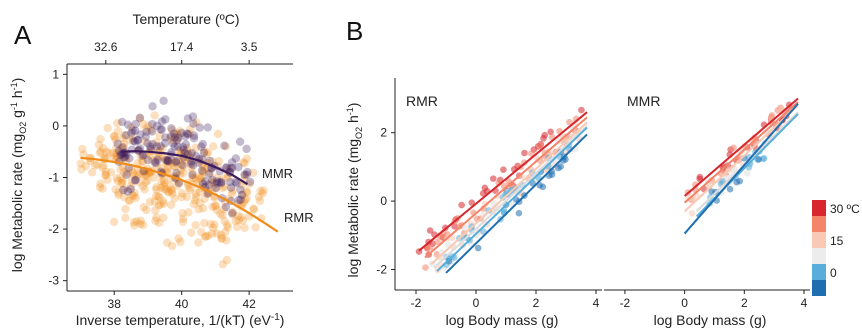 Image resolution: width=862 pixels, height=331 pixels. I want to click on panel-b-mmr-facet-title: MMR, so click(643, 101).